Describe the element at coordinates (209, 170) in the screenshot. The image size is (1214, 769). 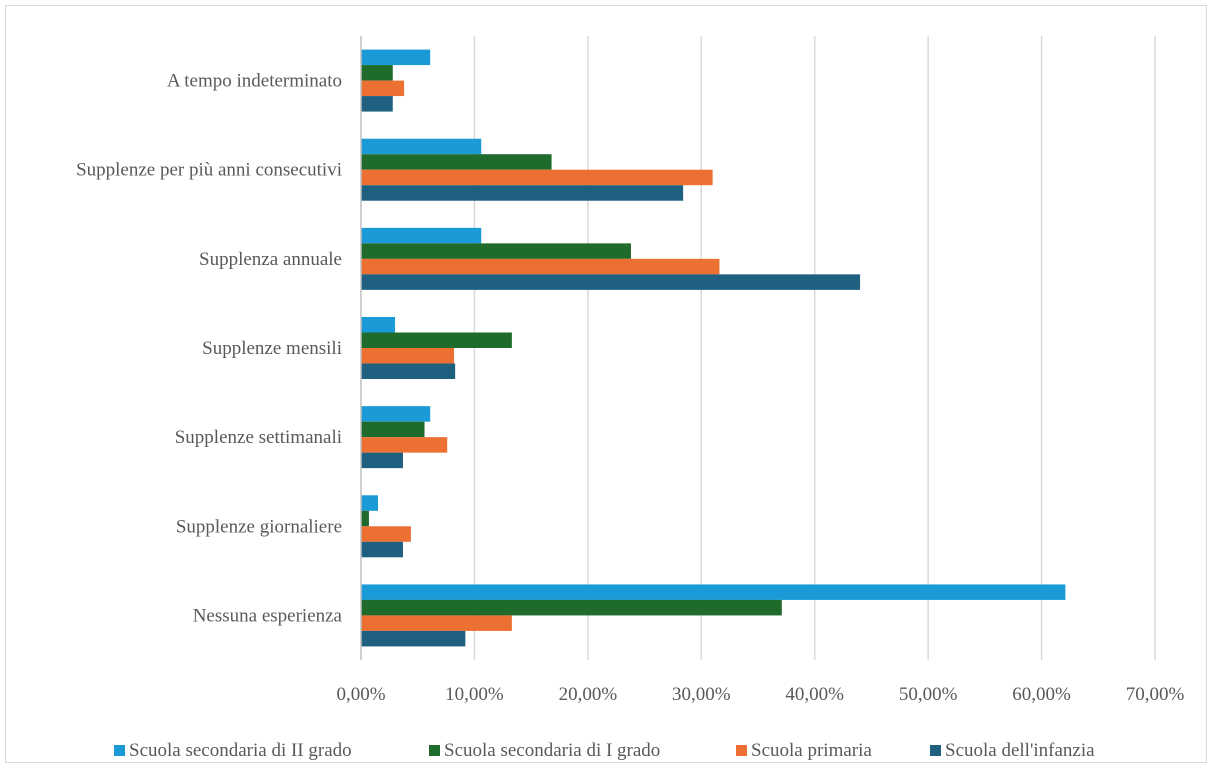
I see `category-label: Supplenze per più anni consecutivi` at that location.